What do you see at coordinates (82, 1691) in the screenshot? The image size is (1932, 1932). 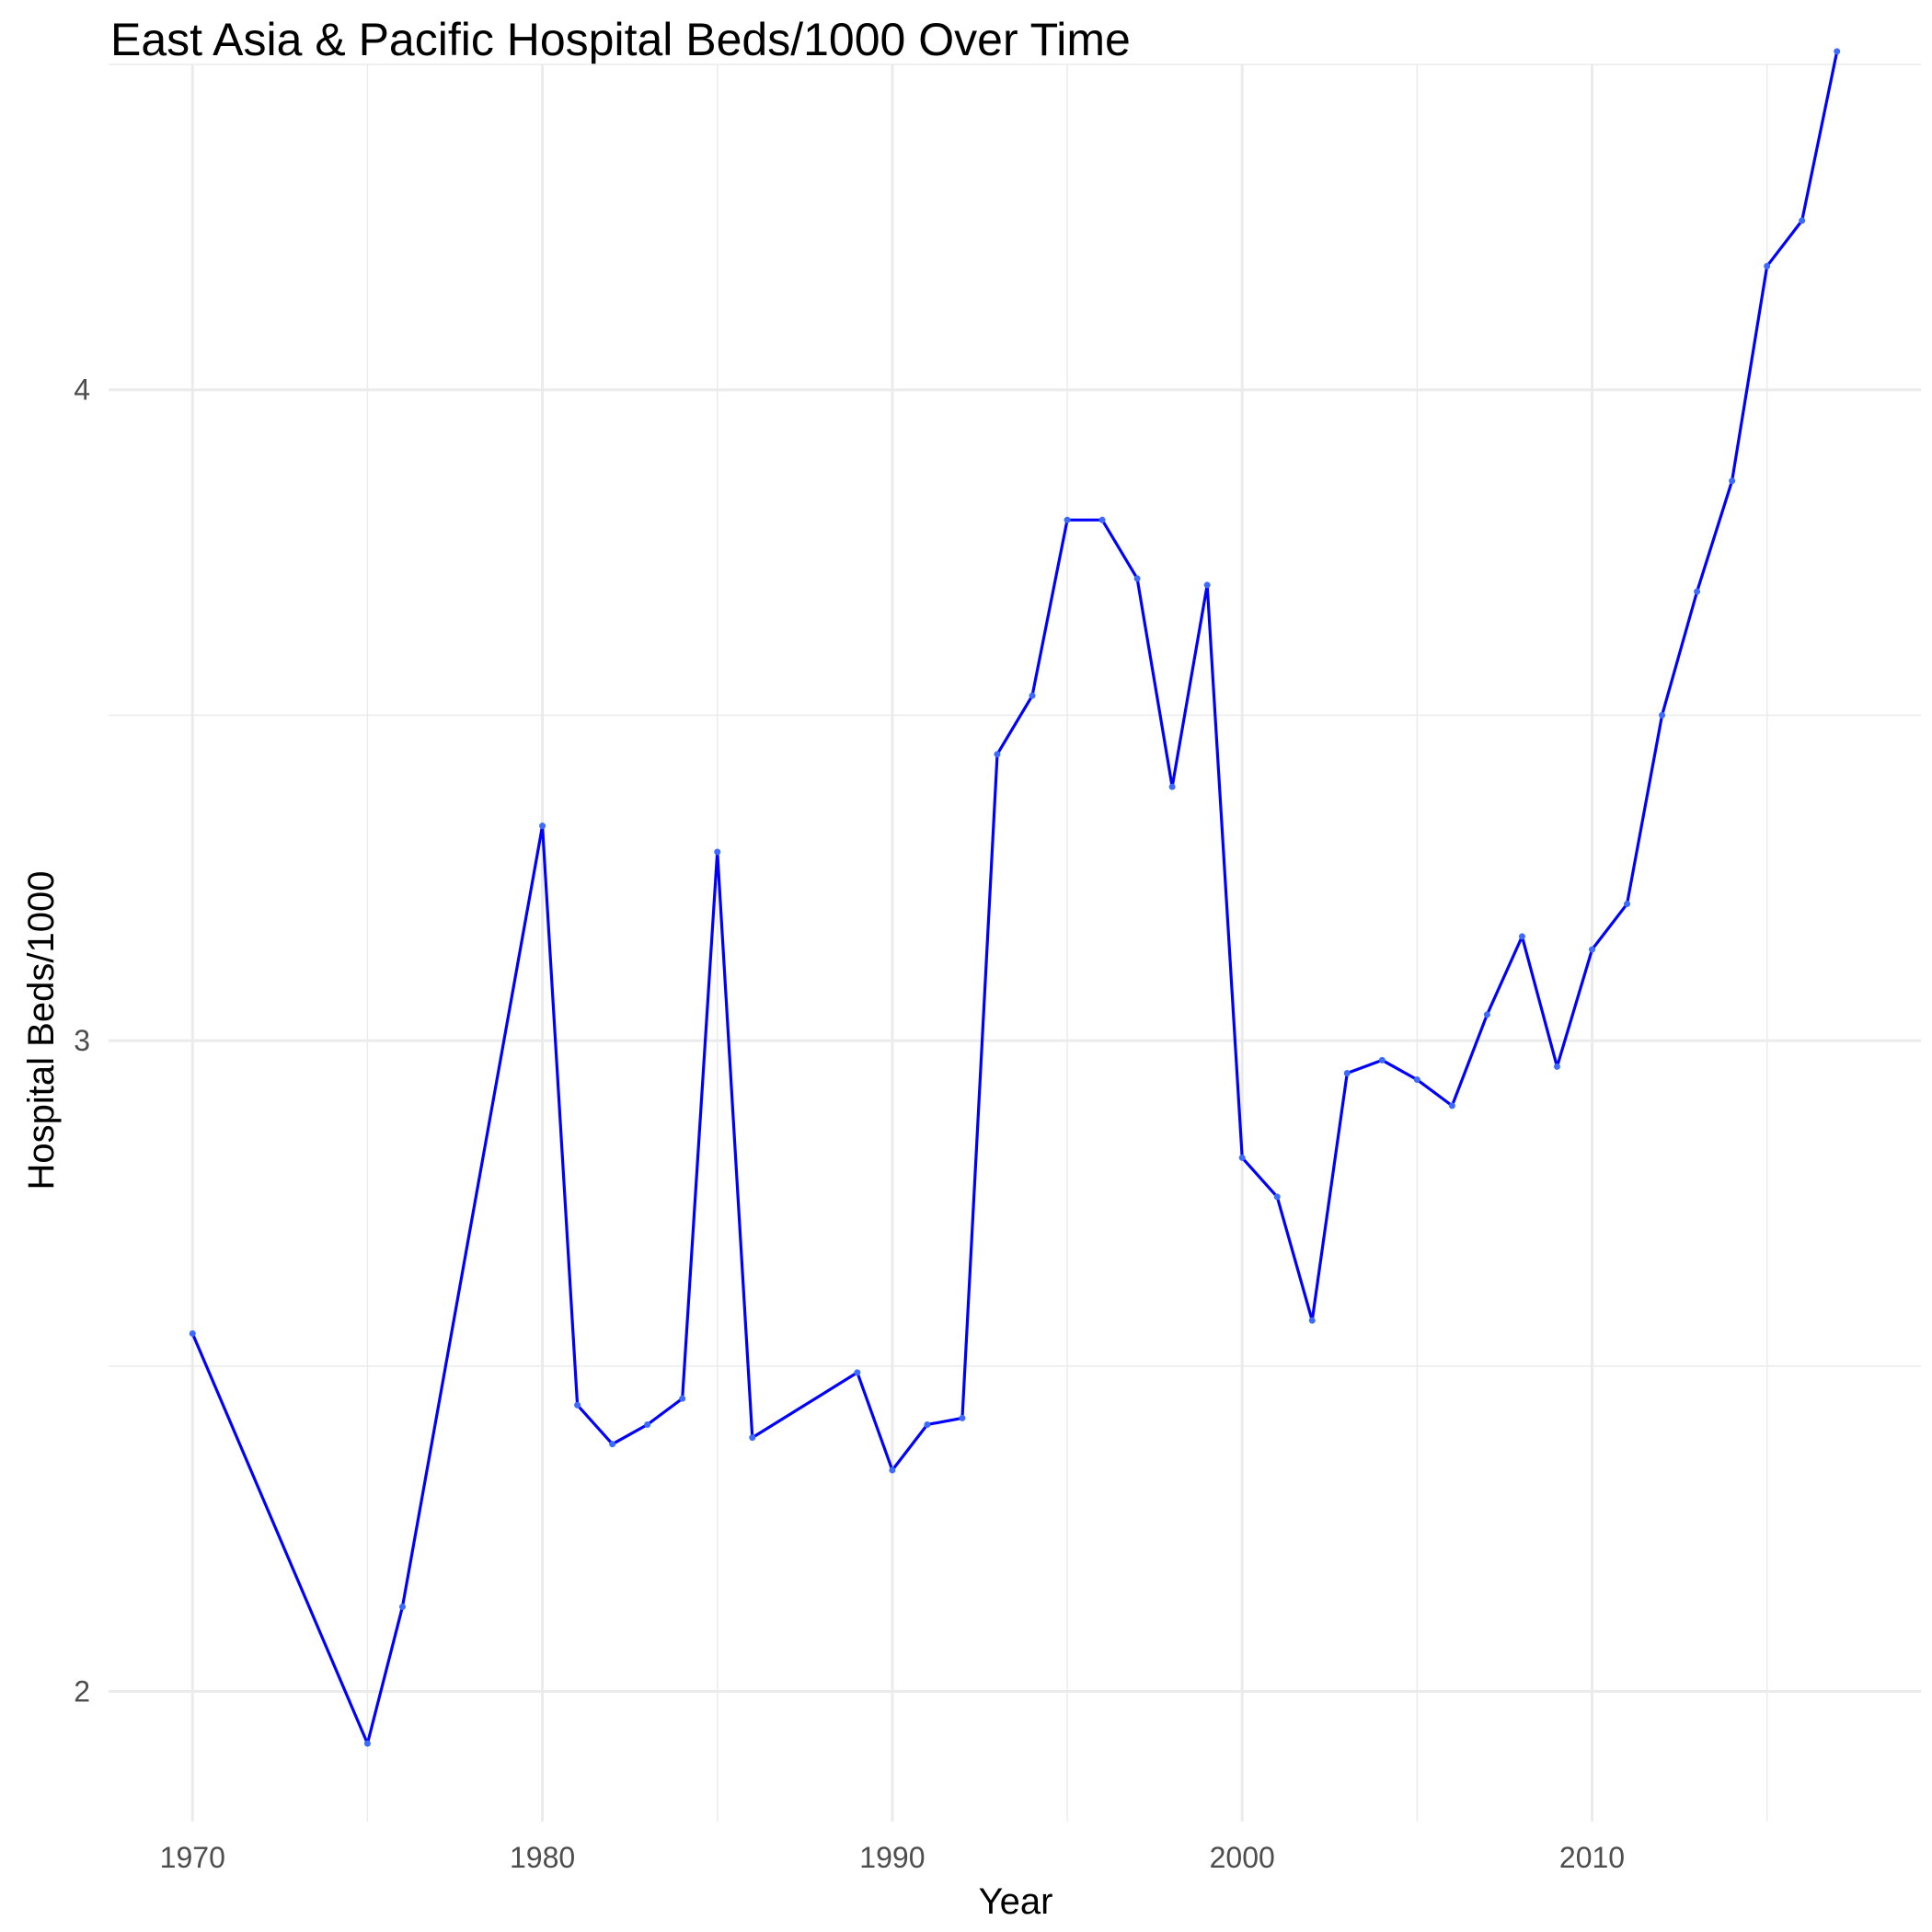 I see `y-tick-label: 2` at bounding box center [82, 1691].